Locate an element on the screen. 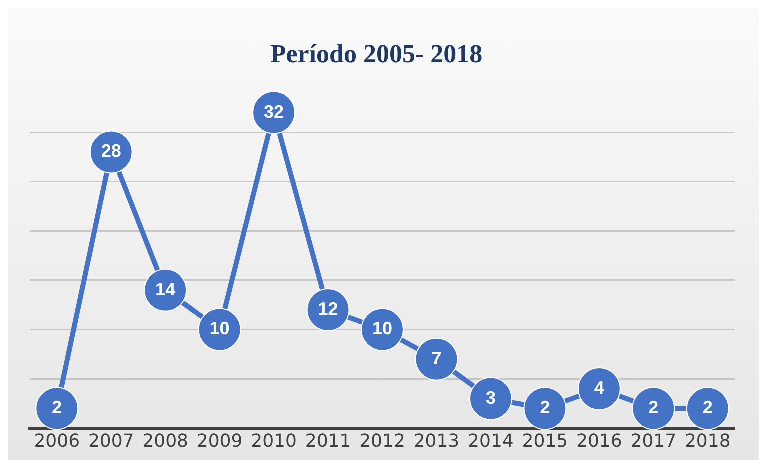 The image size is (767, 468). data-label: 7 is located at coordinates (437, 358).